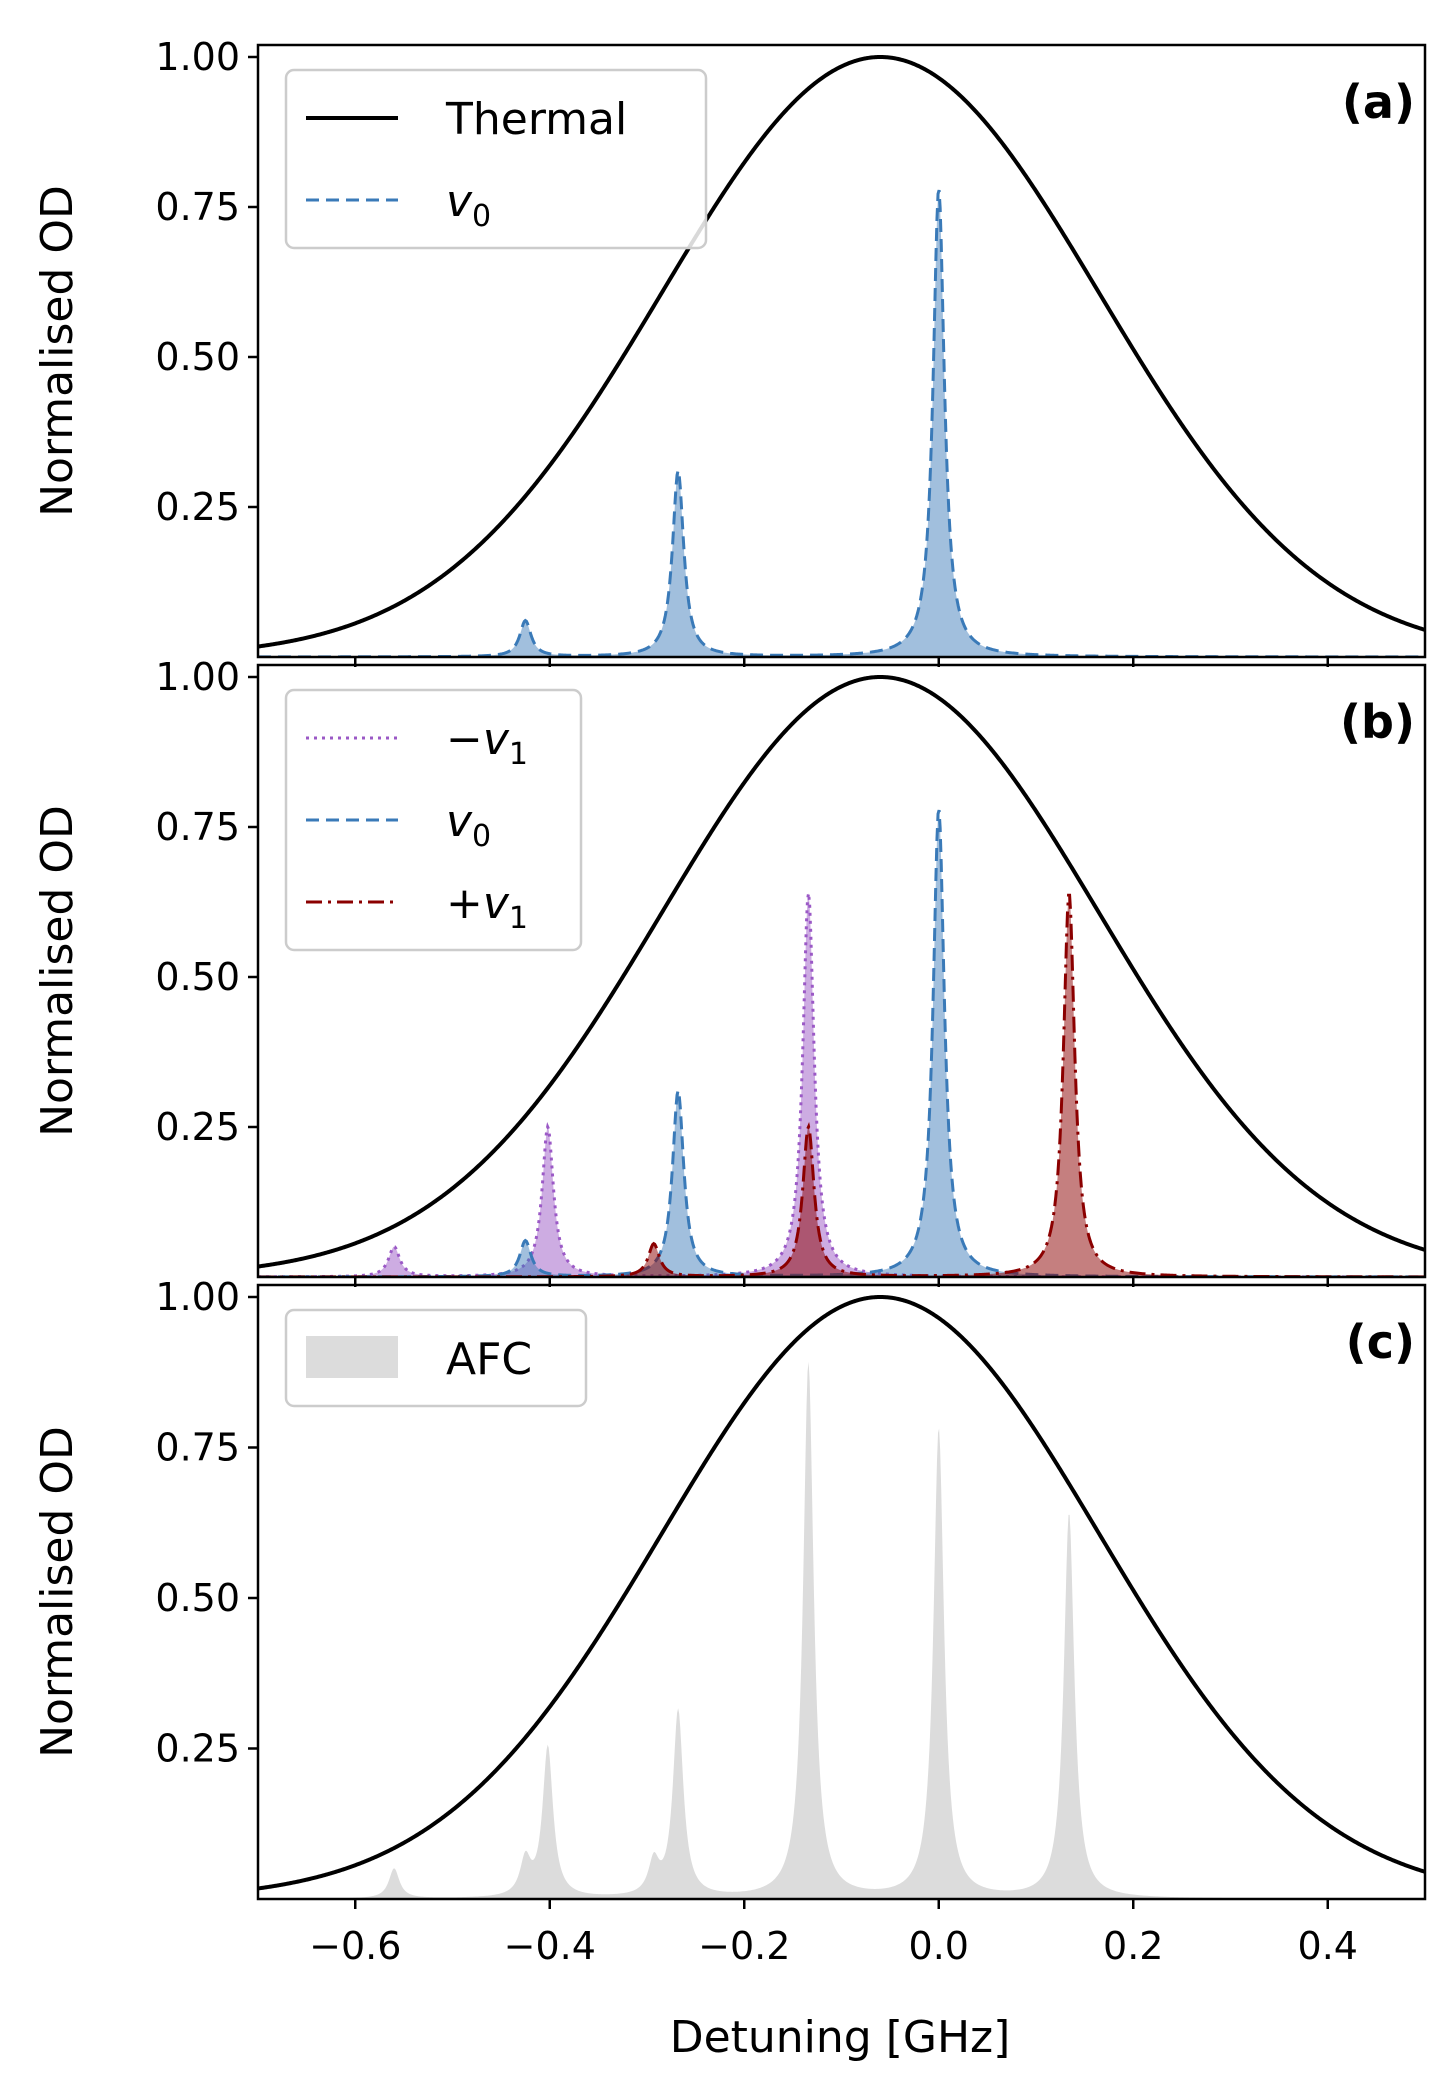 This screenshot has width=1449, height=2080. What do you see at coordinates (1133, 1946) in the screenshot?
I see `x-tick-label: 0.2` at bounding box center [1133, 1946].